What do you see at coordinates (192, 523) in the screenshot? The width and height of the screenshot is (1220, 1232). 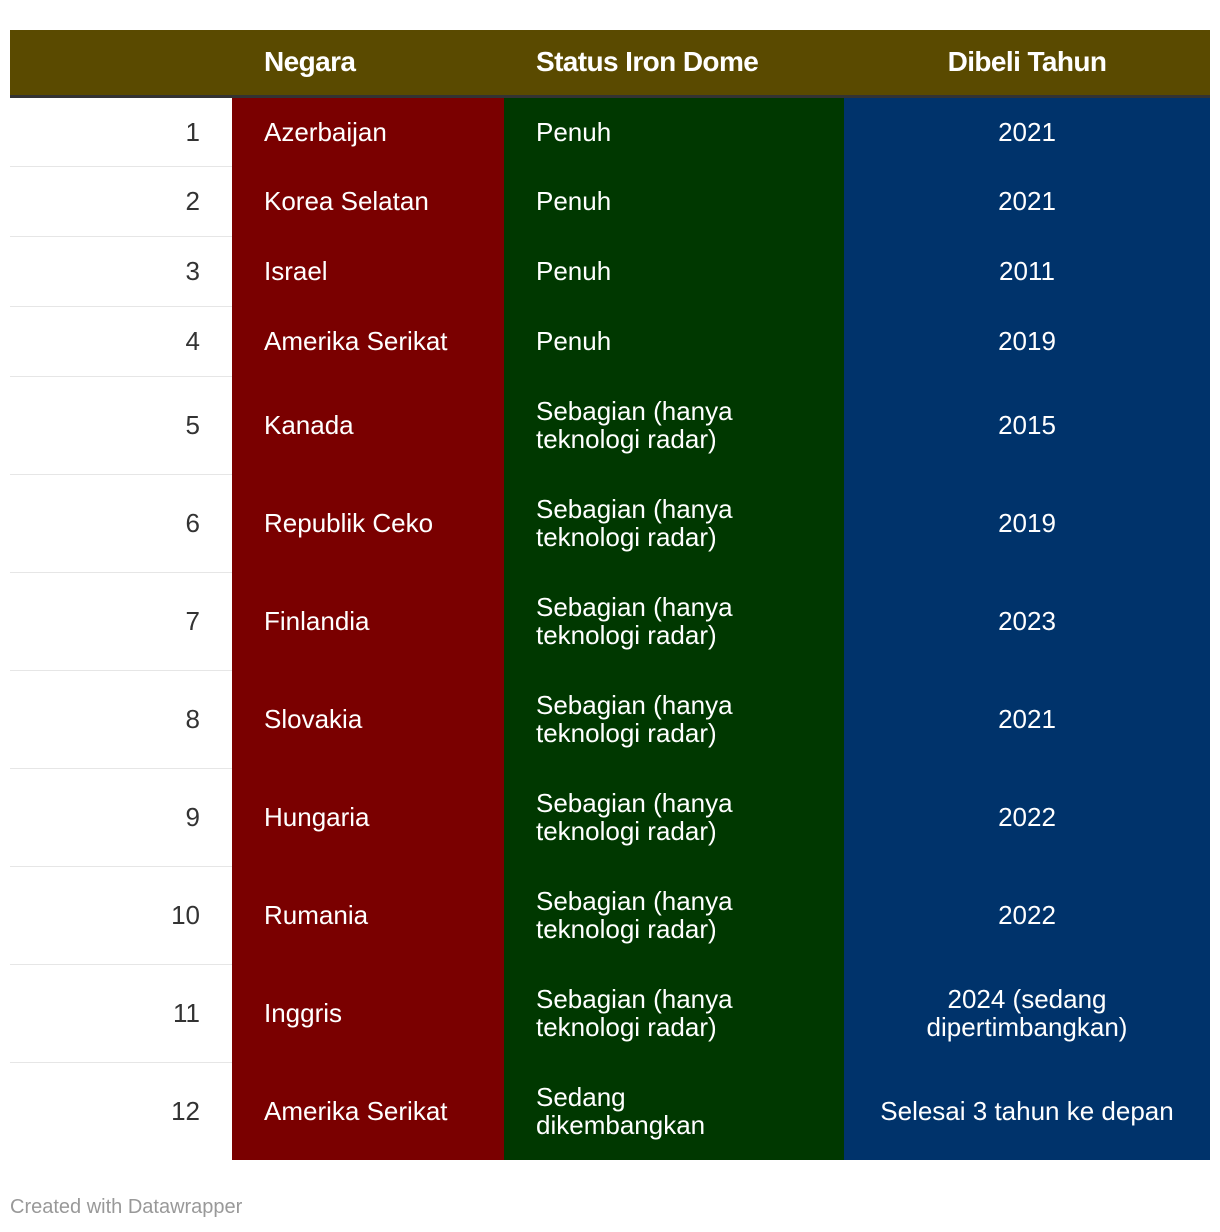 I see `row-number-text: 6` at bounding box center [192, 523].